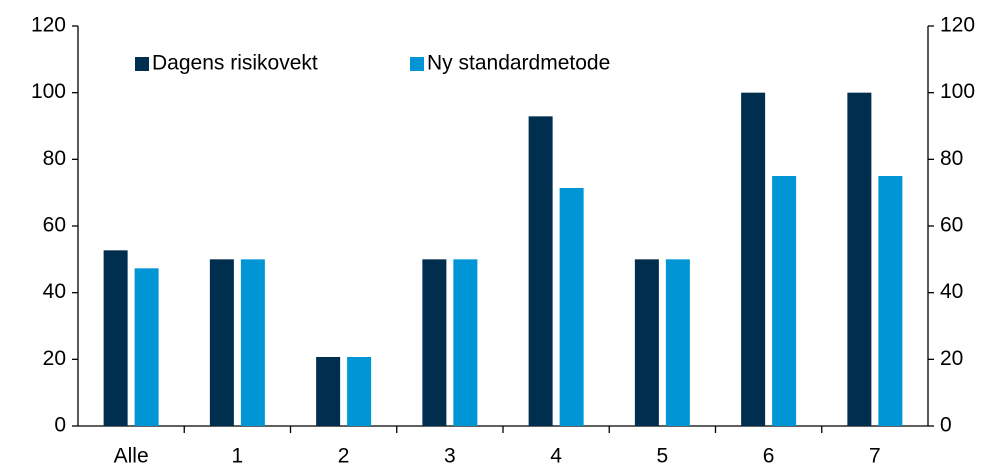  Describe the element at coordinates (48, 91) in the screenshot. I see `y-tick-label: 100` at that location.